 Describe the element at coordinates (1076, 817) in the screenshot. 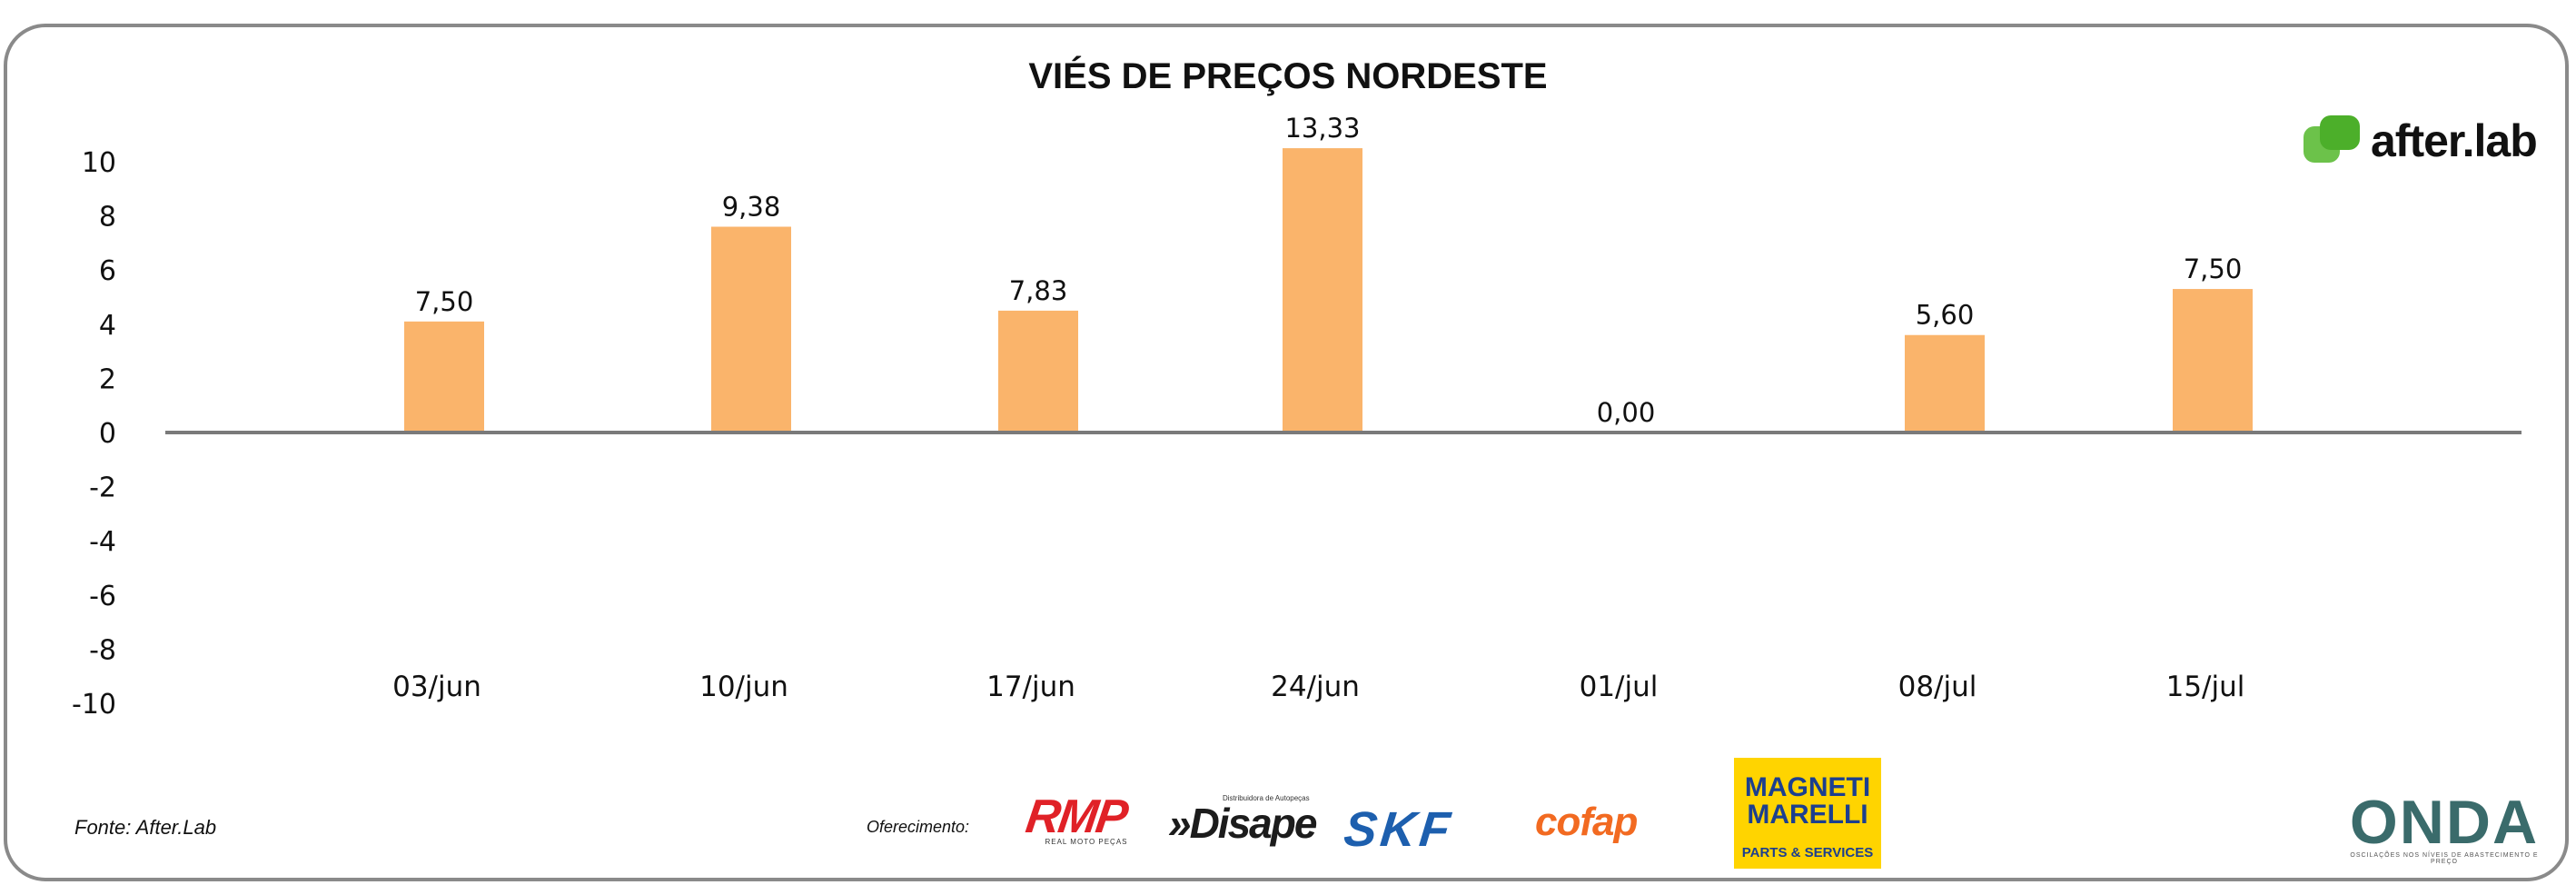

I see `rmp-logo-text: RMP` at that location.